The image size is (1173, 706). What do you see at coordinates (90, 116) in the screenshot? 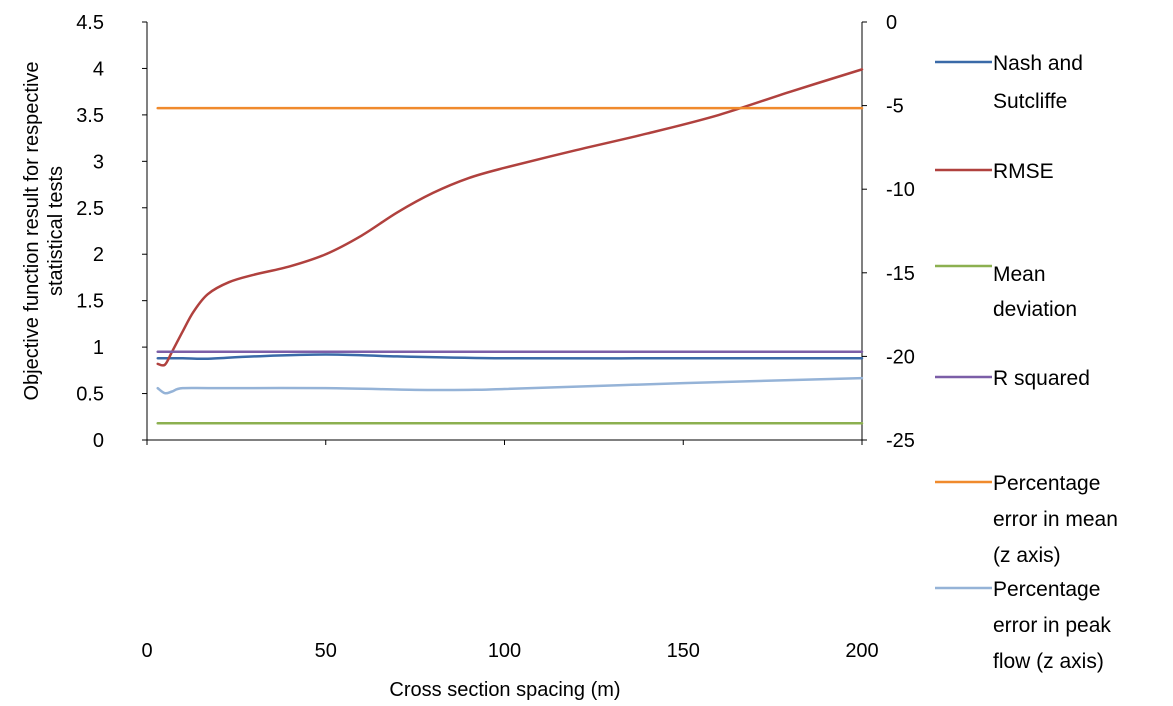
I see `y-tick-label: 3.5` at bounding box center [90, 116].